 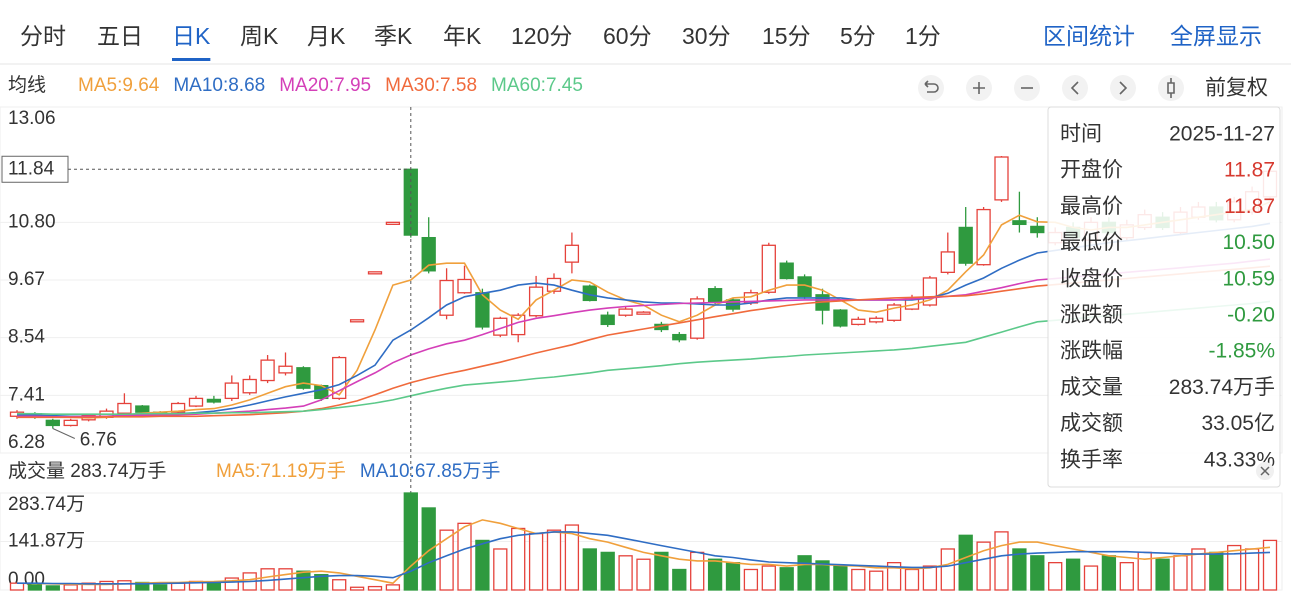 What do you see at coordinates (259, 36) in the screenshot?
I see `tab: 周K` at bounding box center [259, 36].